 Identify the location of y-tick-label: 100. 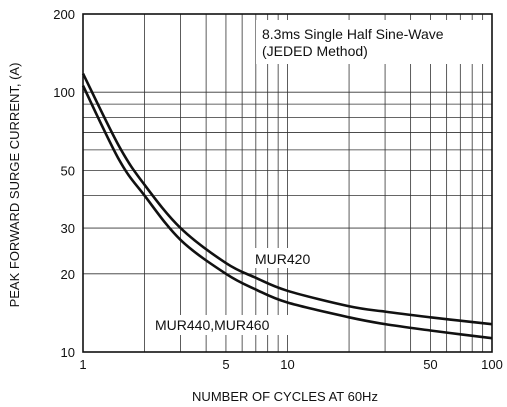
(64, 92).